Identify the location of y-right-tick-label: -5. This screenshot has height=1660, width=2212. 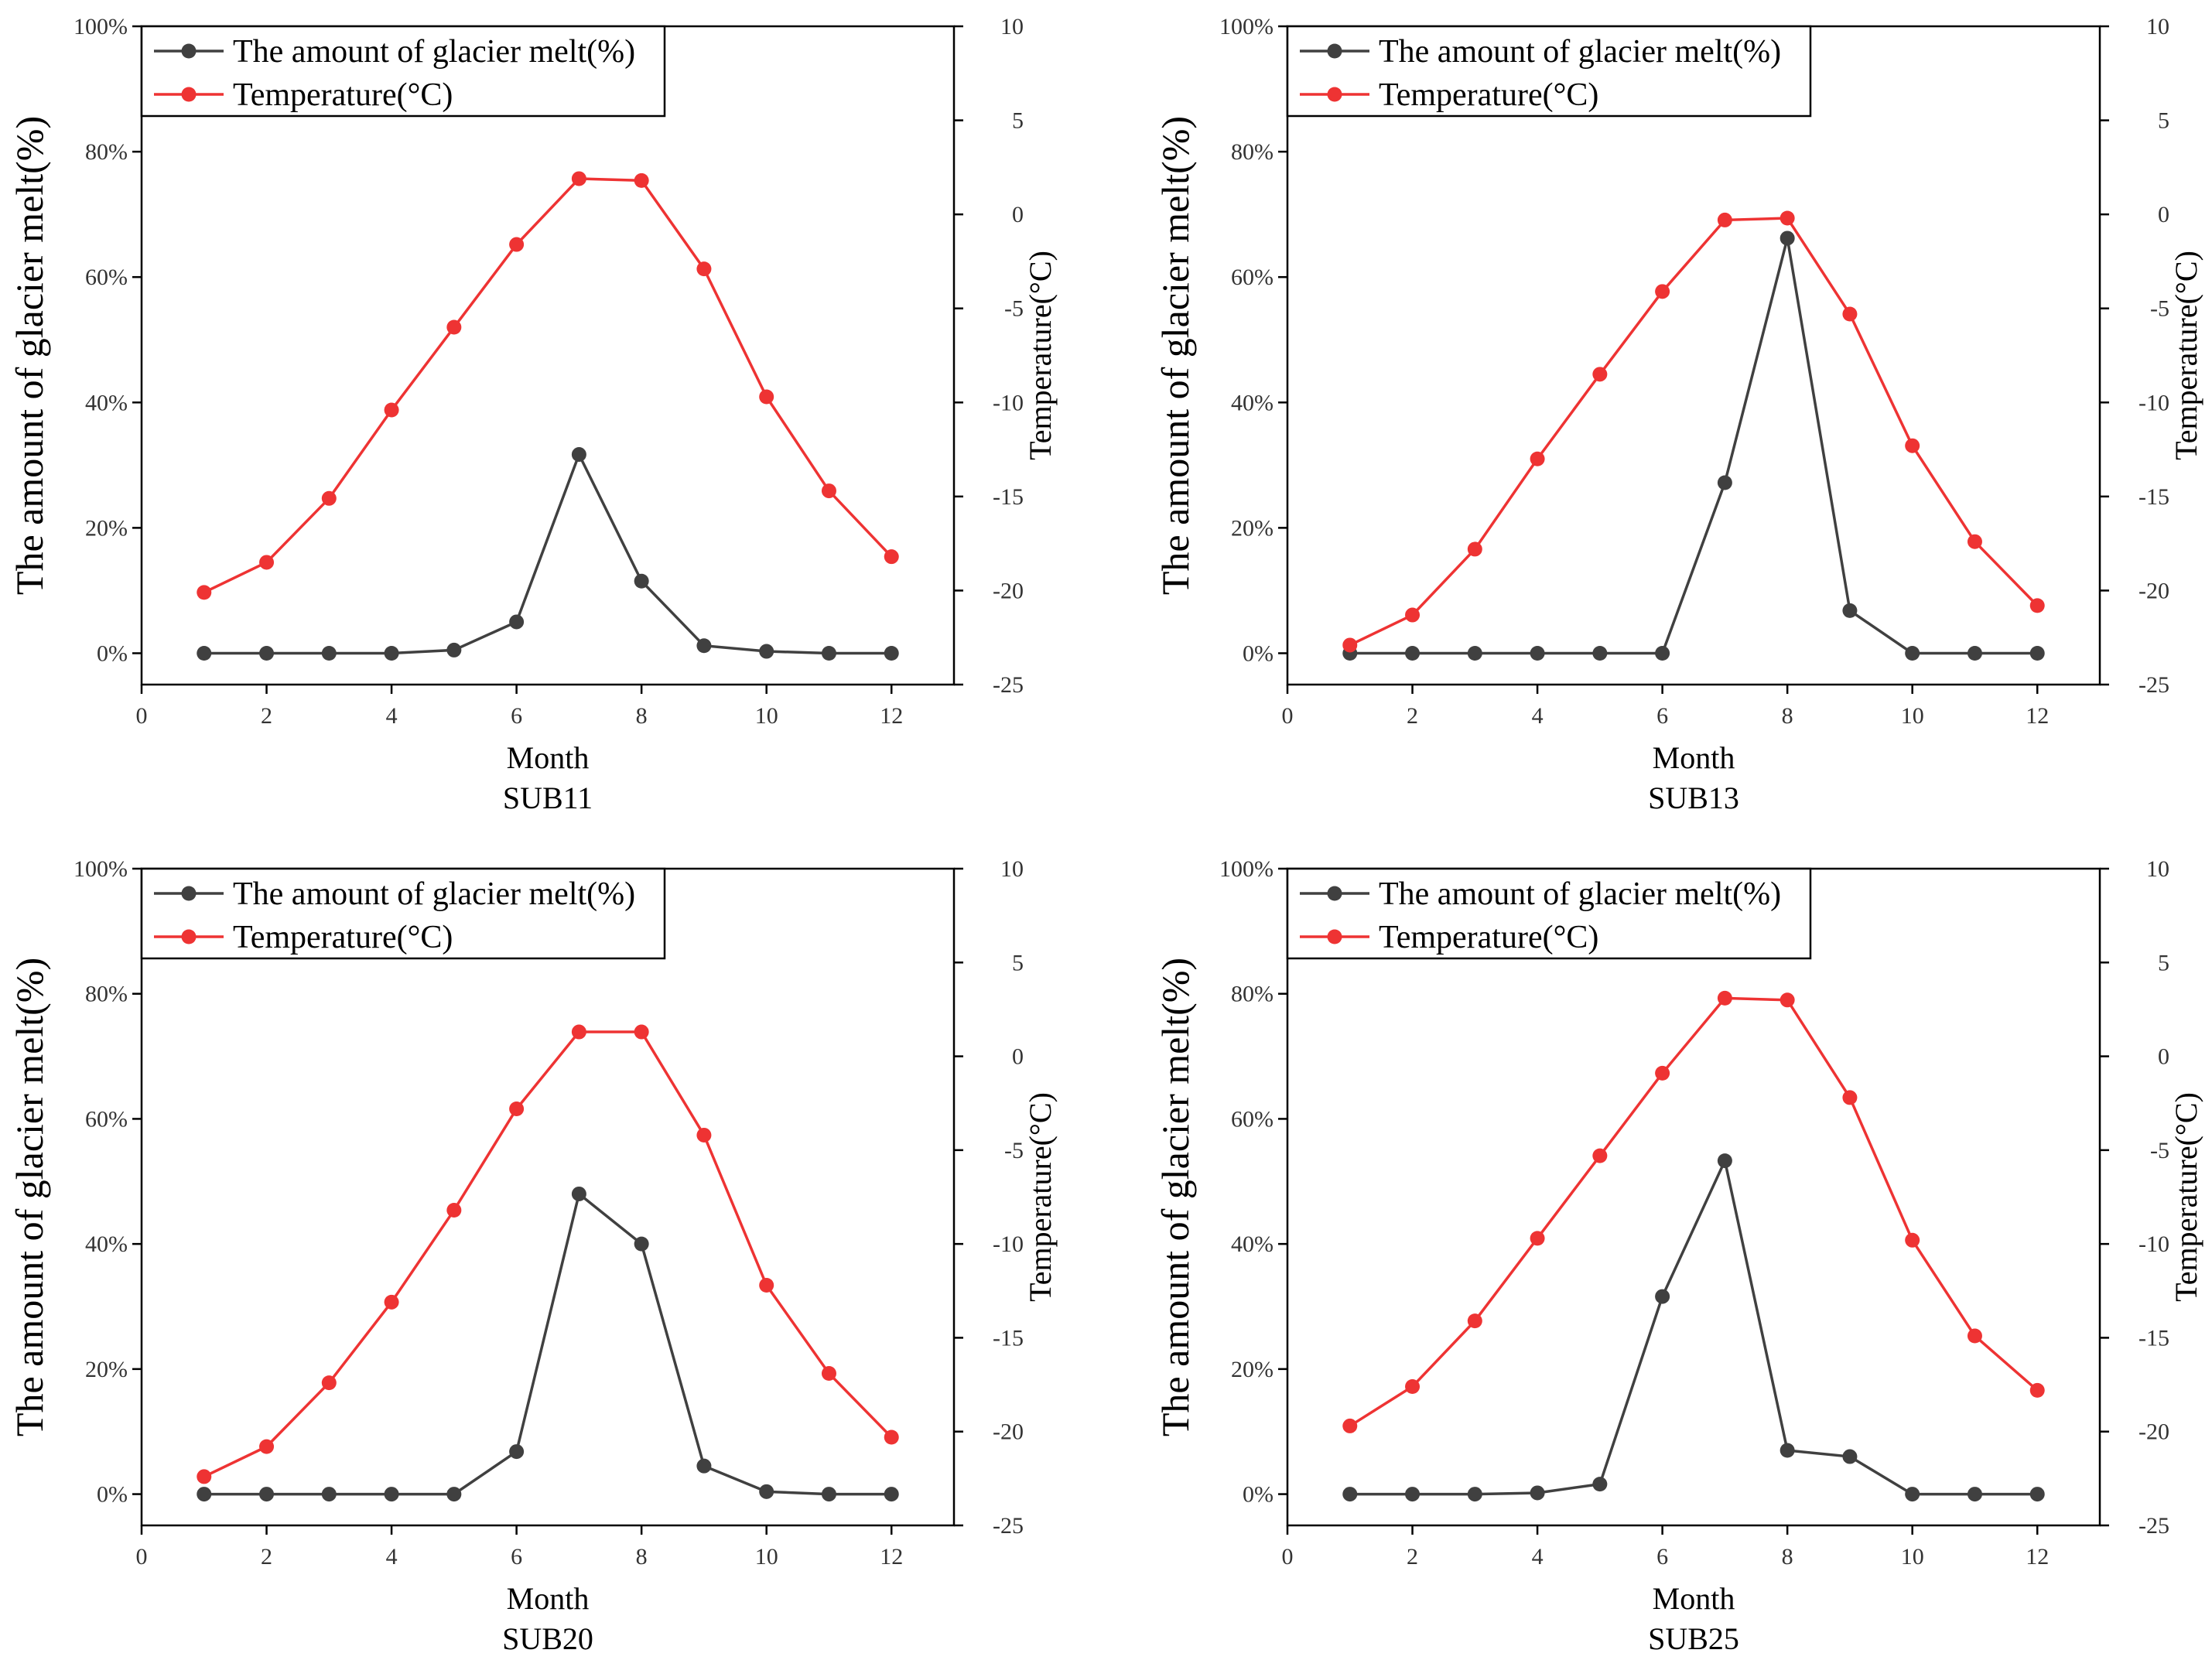
(1014, 1150).